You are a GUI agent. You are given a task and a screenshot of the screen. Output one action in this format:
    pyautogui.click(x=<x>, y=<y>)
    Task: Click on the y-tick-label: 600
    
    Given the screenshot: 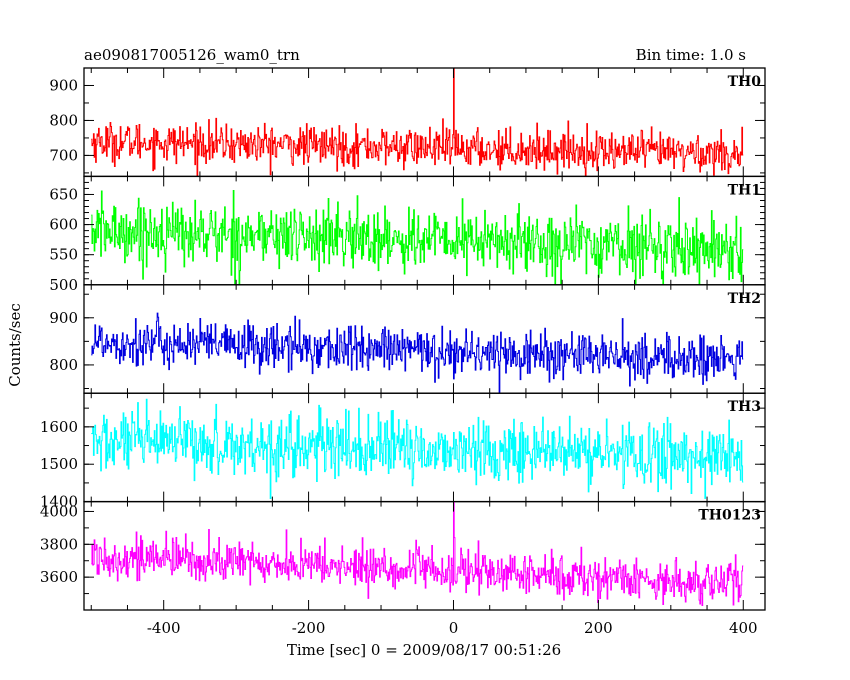 What is the action you would take?
    pyautogui.click(x=63, y=225)
    